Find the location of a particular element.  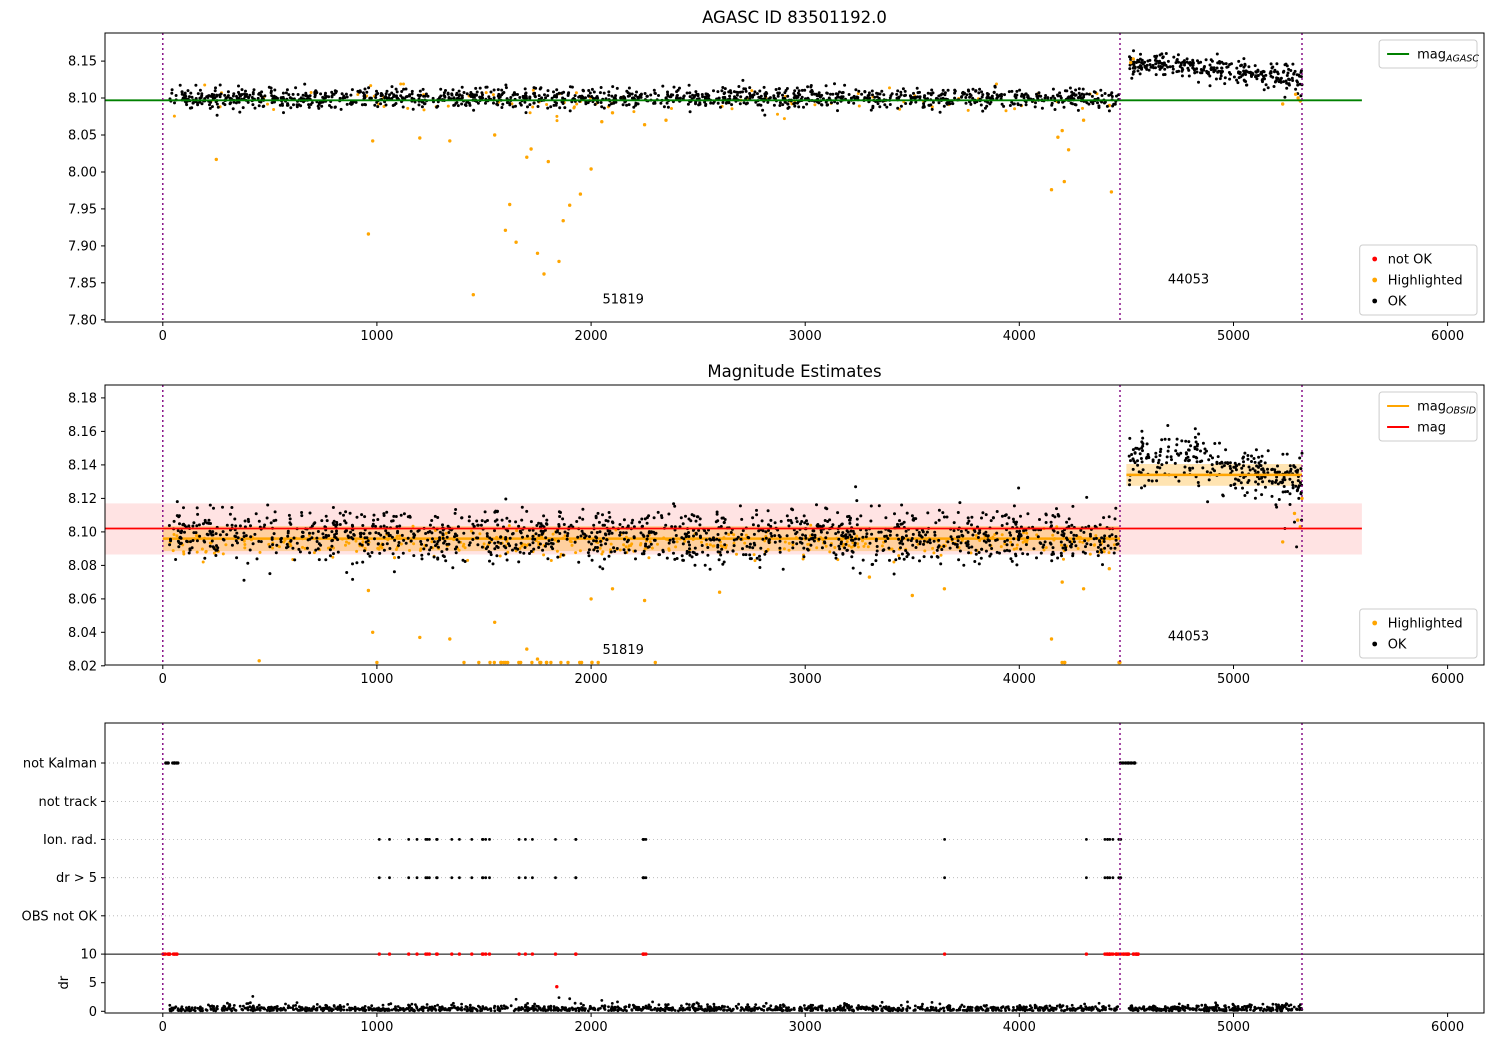

y-tick-label: 8.08 is located at coordinates (82, 566).